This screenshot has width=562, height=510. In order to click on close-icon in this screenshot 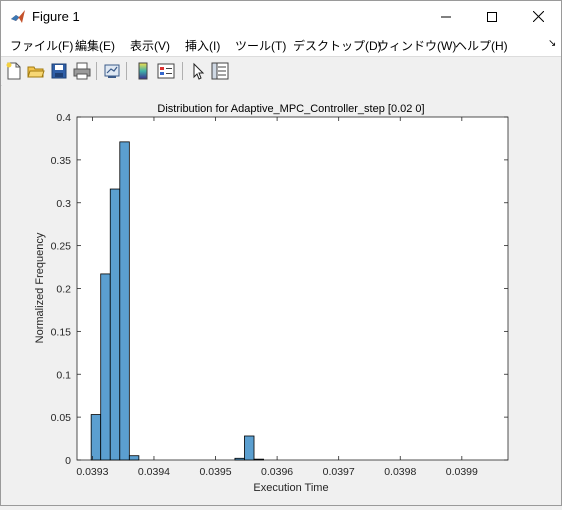, I will do `click(538, 16)`.